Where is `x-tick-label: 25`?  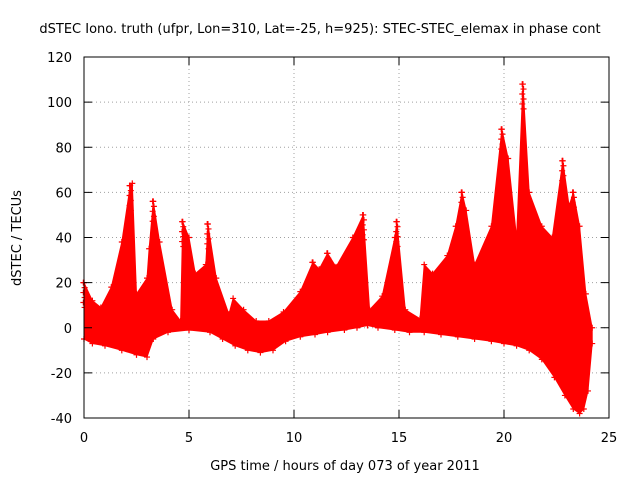
x-tick-label: 25 is located at coordinates (609, 438).